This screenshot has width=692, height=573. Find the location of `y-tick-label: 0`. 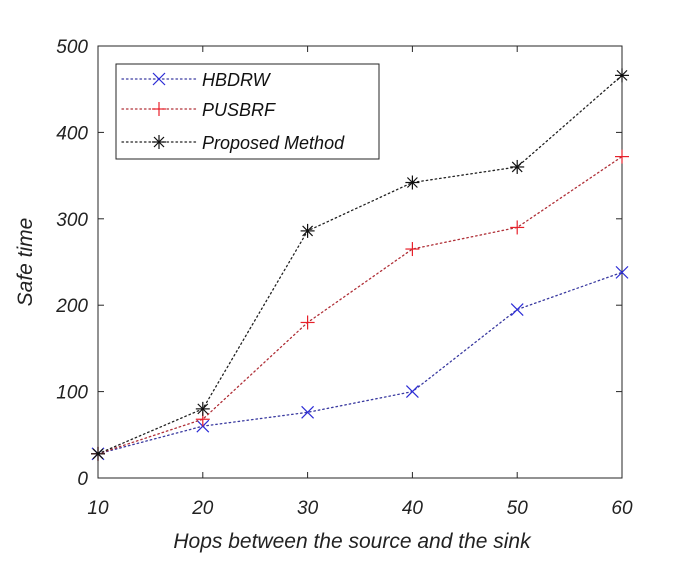

y-tick-label: 0 is located at coordinates (82, 479).